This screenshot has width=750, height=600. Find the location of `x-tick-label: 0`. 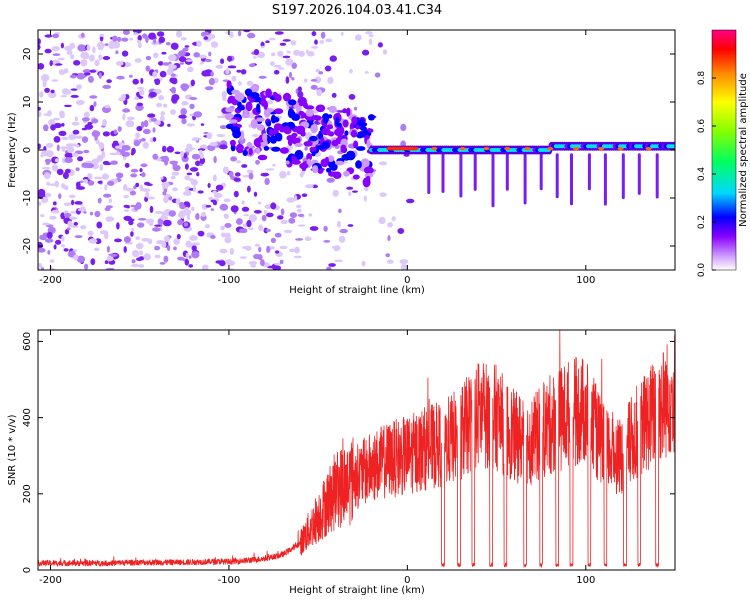

x-tick-label: 0 is located at coordinates (407, 280).